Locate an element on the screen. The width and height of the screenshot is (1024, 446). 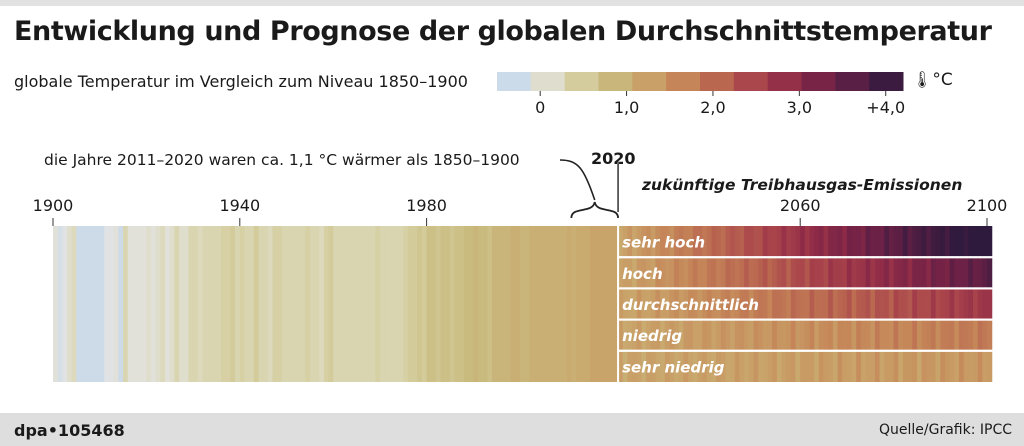
decade-brace is located at coordinates (594, 210).